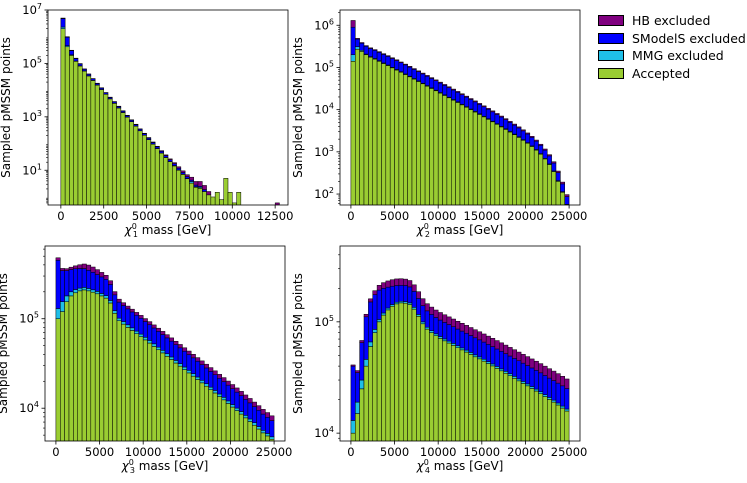  Describe the element at coordinates (671, 20) in the screenshot. I see `legend-label-hb: HB excluded` at that location.